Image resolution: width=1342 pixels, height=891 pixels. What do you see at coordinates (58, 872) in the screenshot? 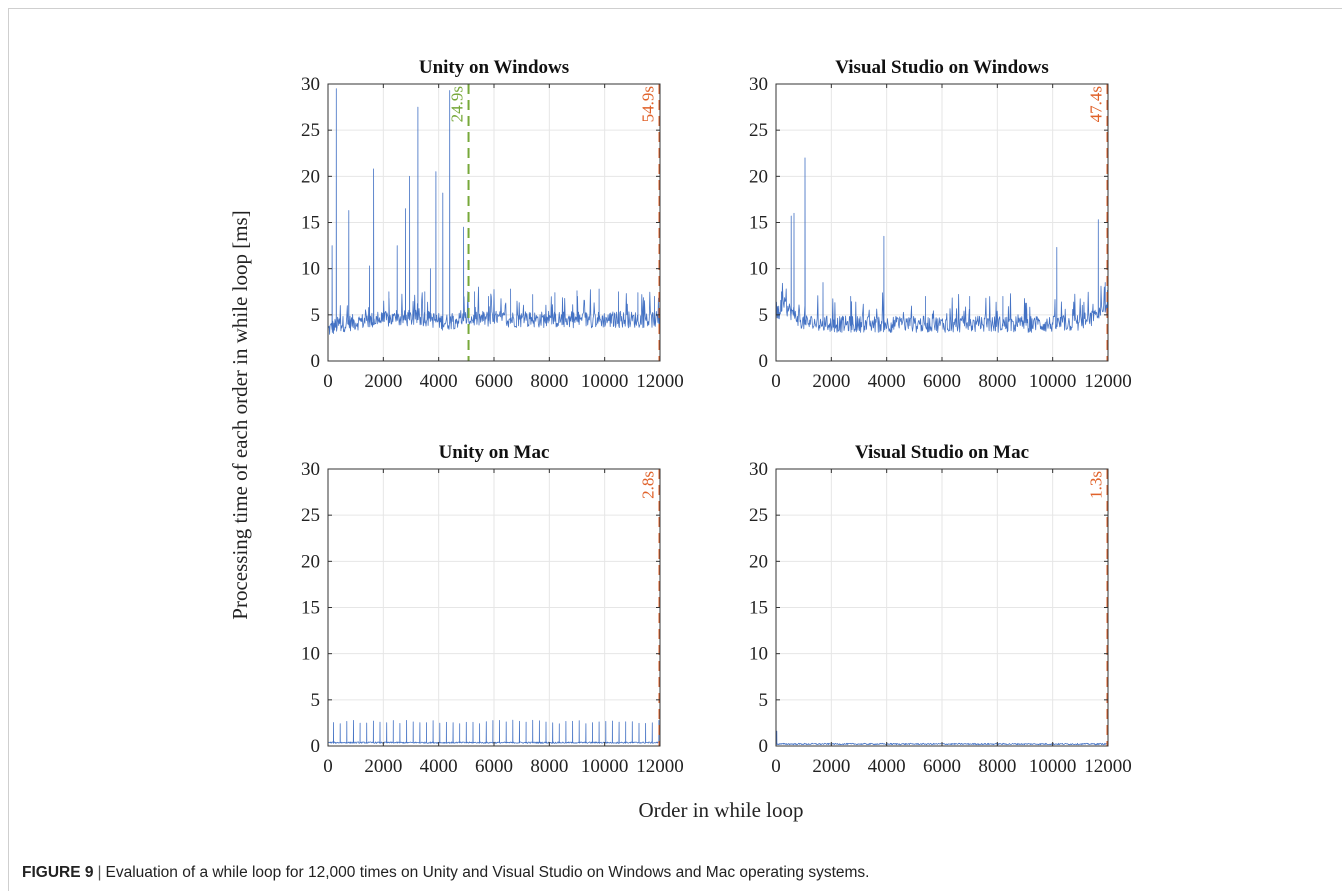
I see `figure-label: FIGURE 9` at bounding box center [58, 872].